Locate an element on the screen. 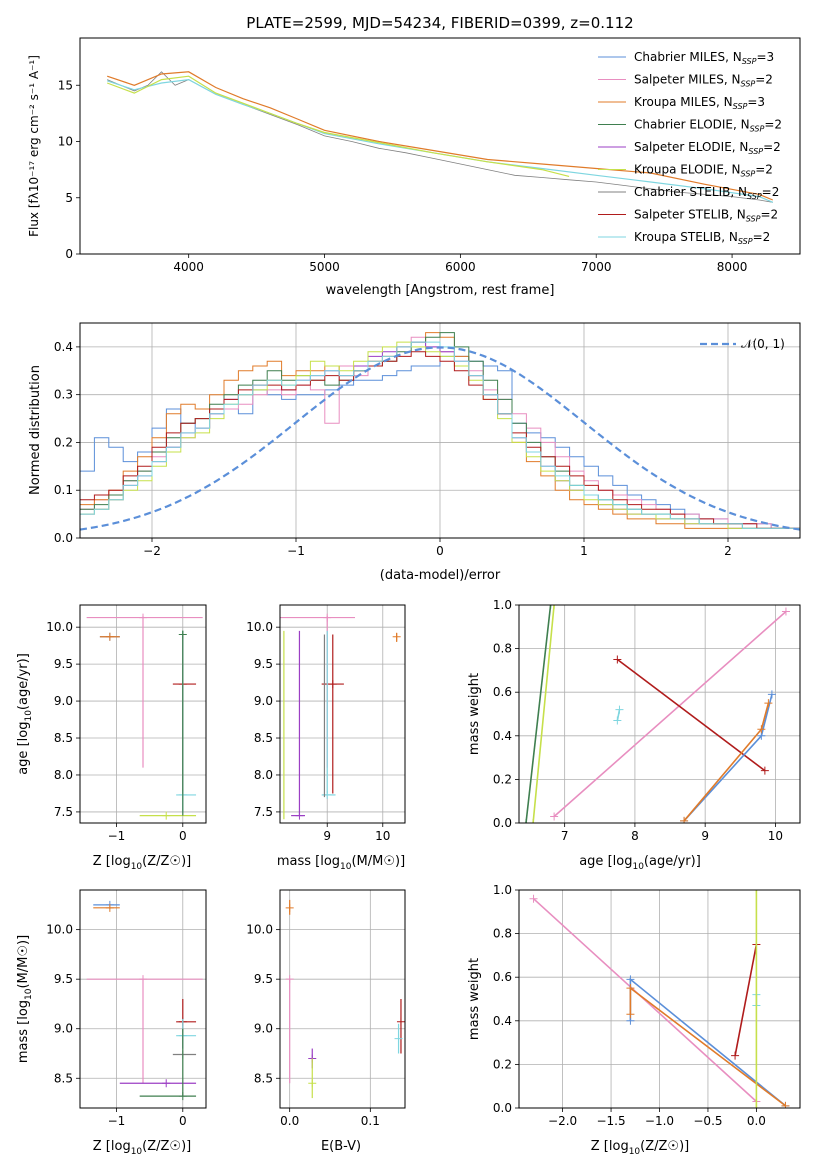 This screenshot has height=1170, width=819. z-age-xlabel: Z [log10(Z/Z☉)] is located at coordinates (142, 863).